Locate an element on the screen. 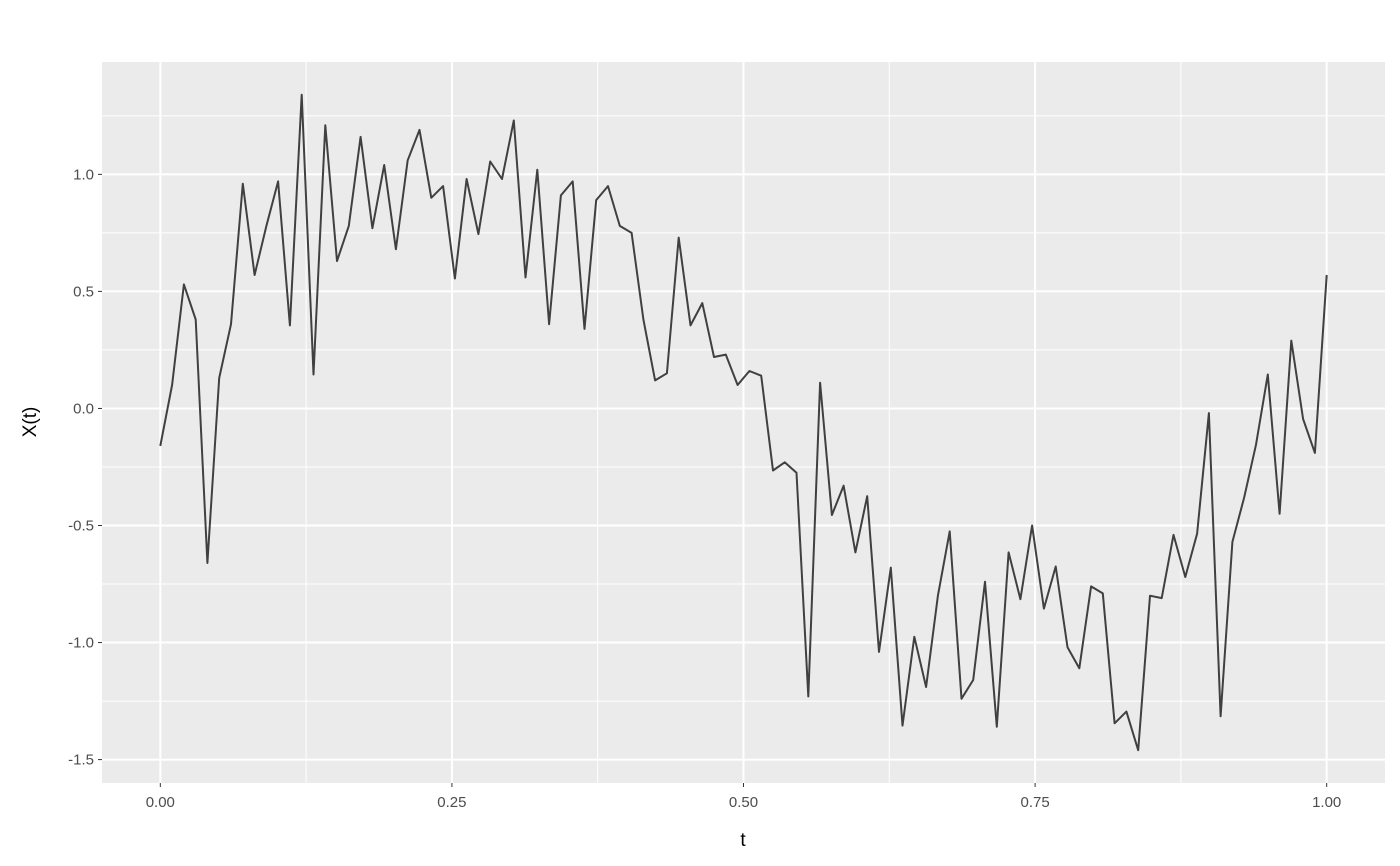 Image resolution: width=1400 pixels, height=866 pixels. y-tick-label: -0.5 is located at coordinates (81, 526).